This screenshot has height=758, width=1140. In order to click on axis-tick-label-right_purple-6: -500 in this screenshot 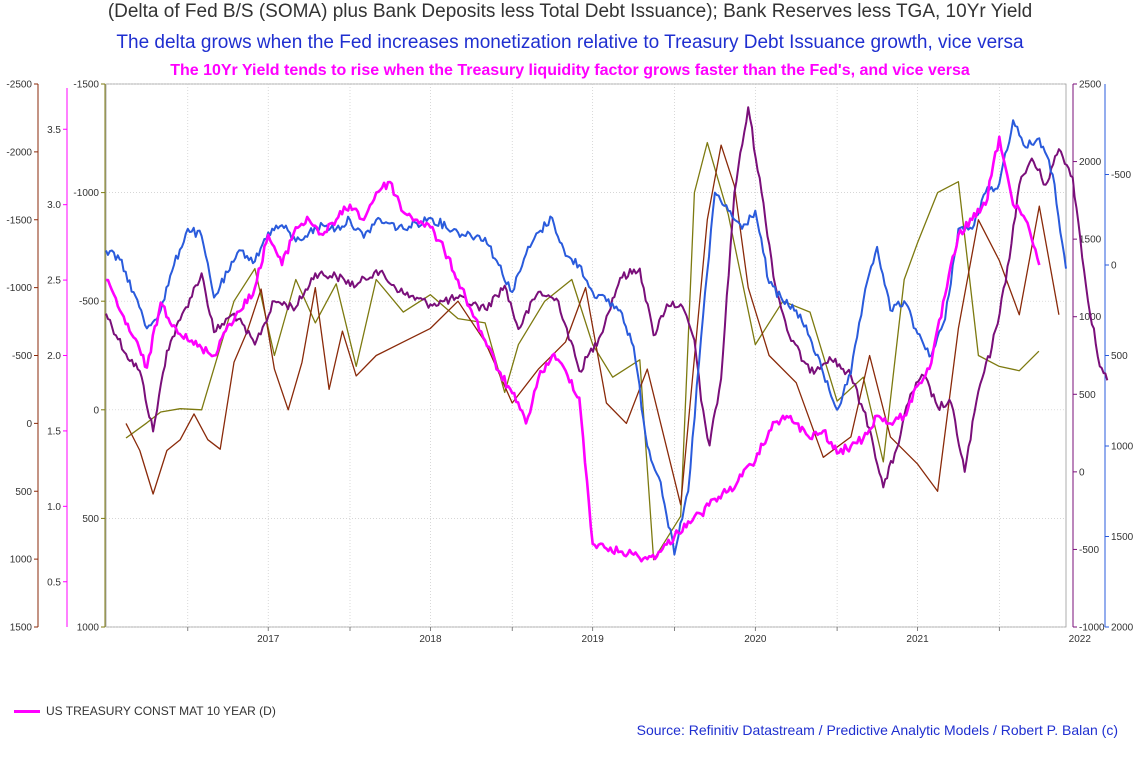, I will do `click(1089, 550)`.